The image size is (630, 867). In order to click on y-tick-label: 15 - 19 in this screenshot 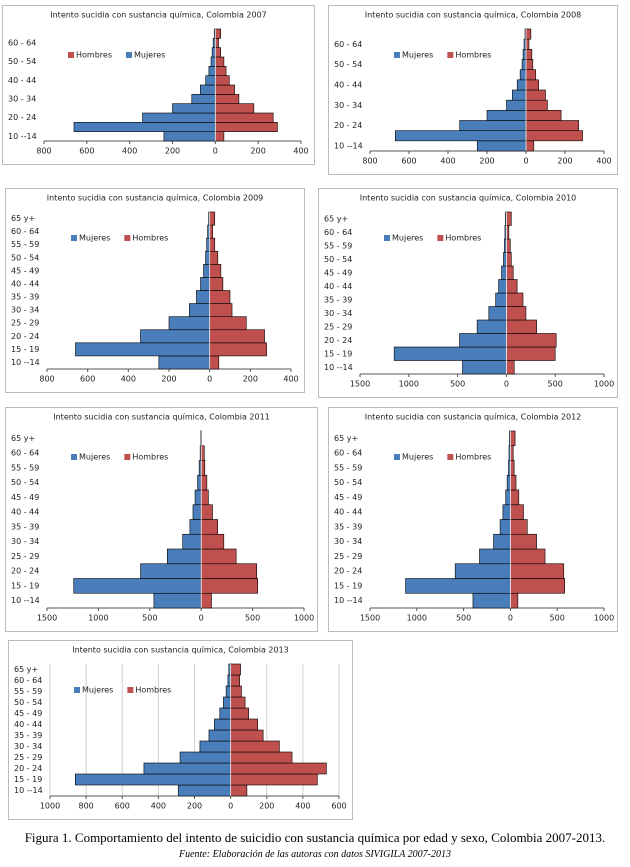, I will do `click(338, 353)`.